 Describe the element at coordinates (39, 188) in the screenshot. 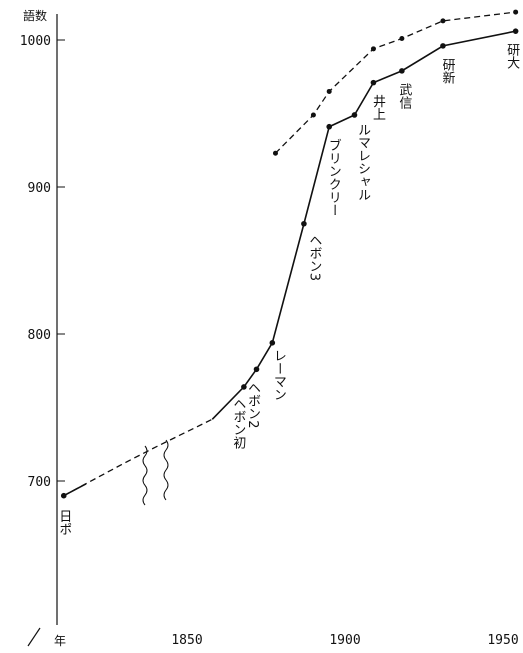

I see `y-tick-label: 900` at that location.